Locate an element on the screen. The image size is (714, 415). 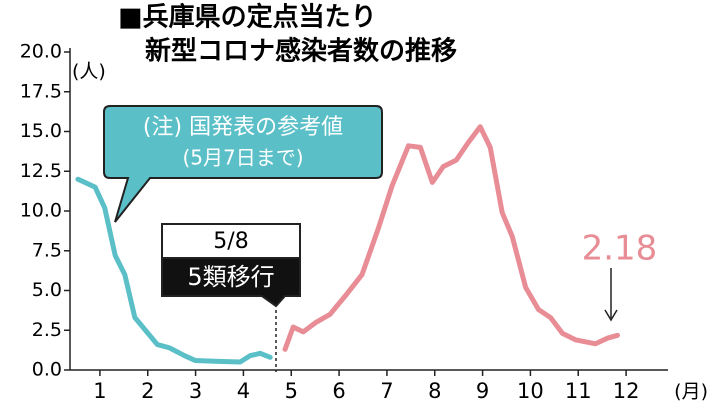
date-label: 5/8 is located at coordinates (230, 241).